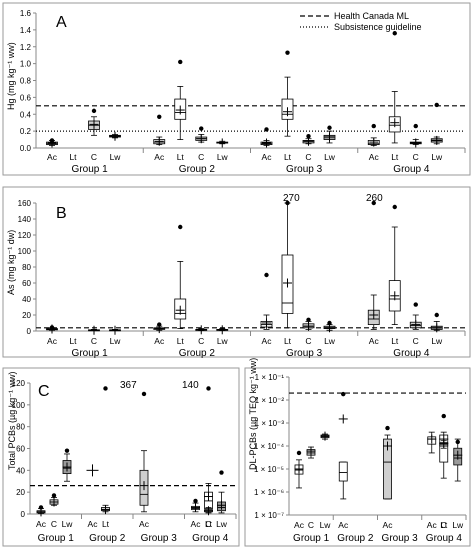  I want to click on y-tick-label: 80, so click(20, 427).